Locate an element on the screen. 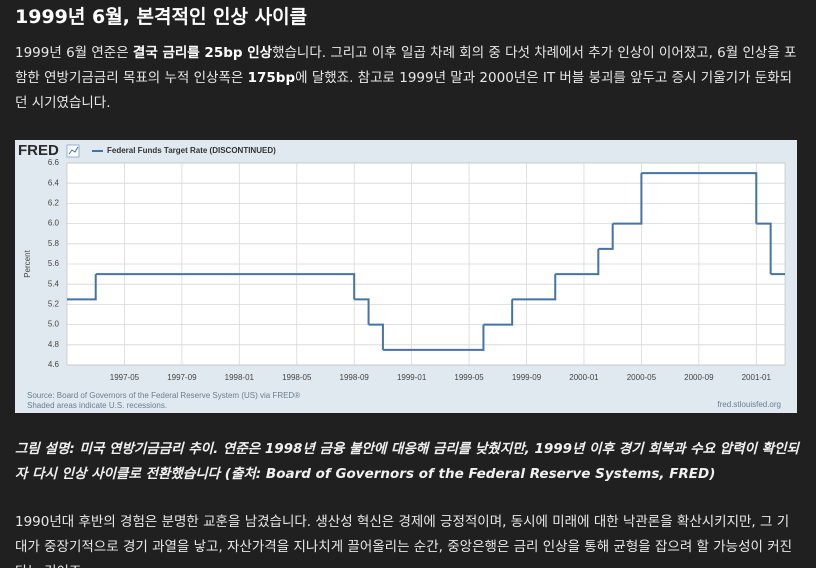 Image resolution: width=816 pixels, height=568 pixels. x-tick-label: 1999-05 is located at coordinates (469, 377).